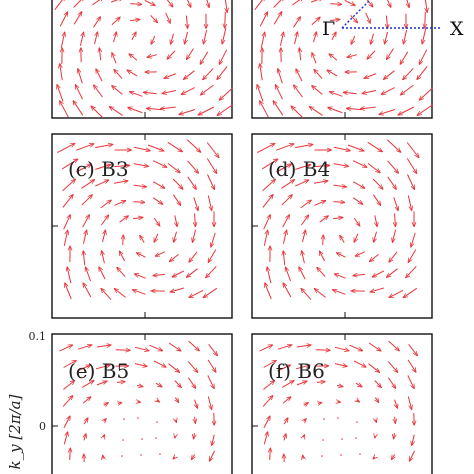  What do you see at coordinates (38, 336) in the screenshot?
I see `y-tick-0.1: 0.1` at bounding box center [38, 336].